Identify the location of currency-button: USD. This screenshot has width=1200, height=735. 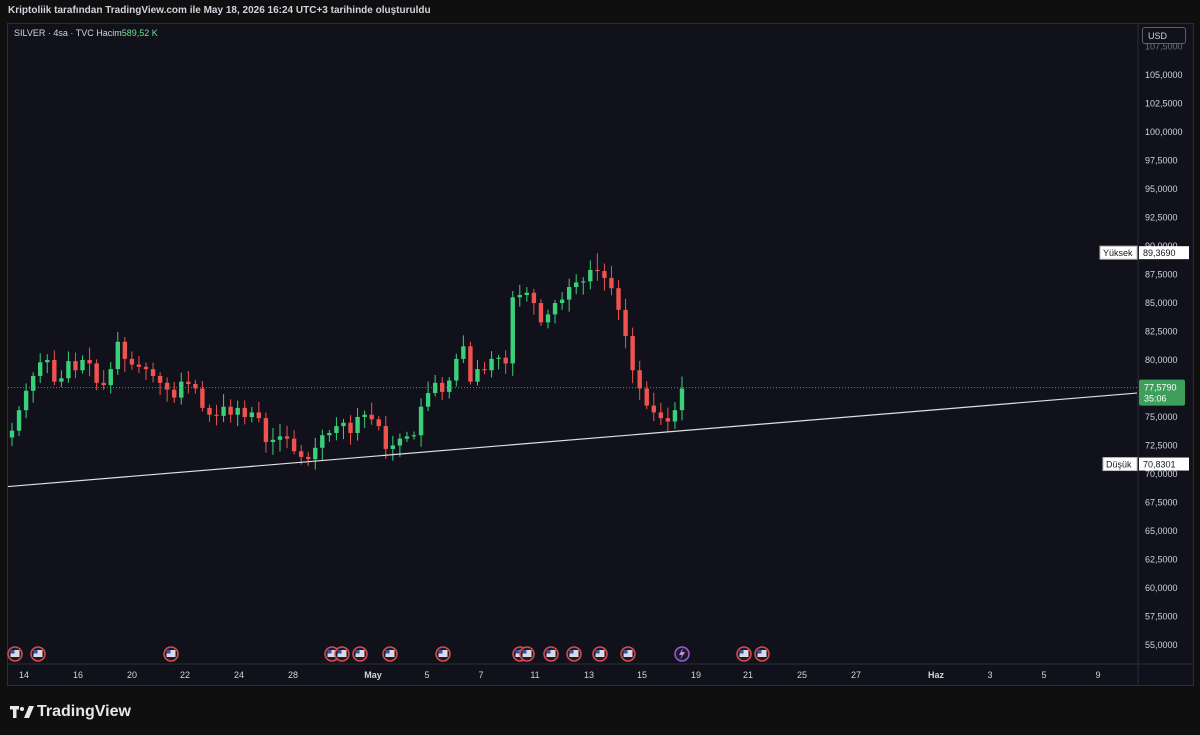
(1164, 35).